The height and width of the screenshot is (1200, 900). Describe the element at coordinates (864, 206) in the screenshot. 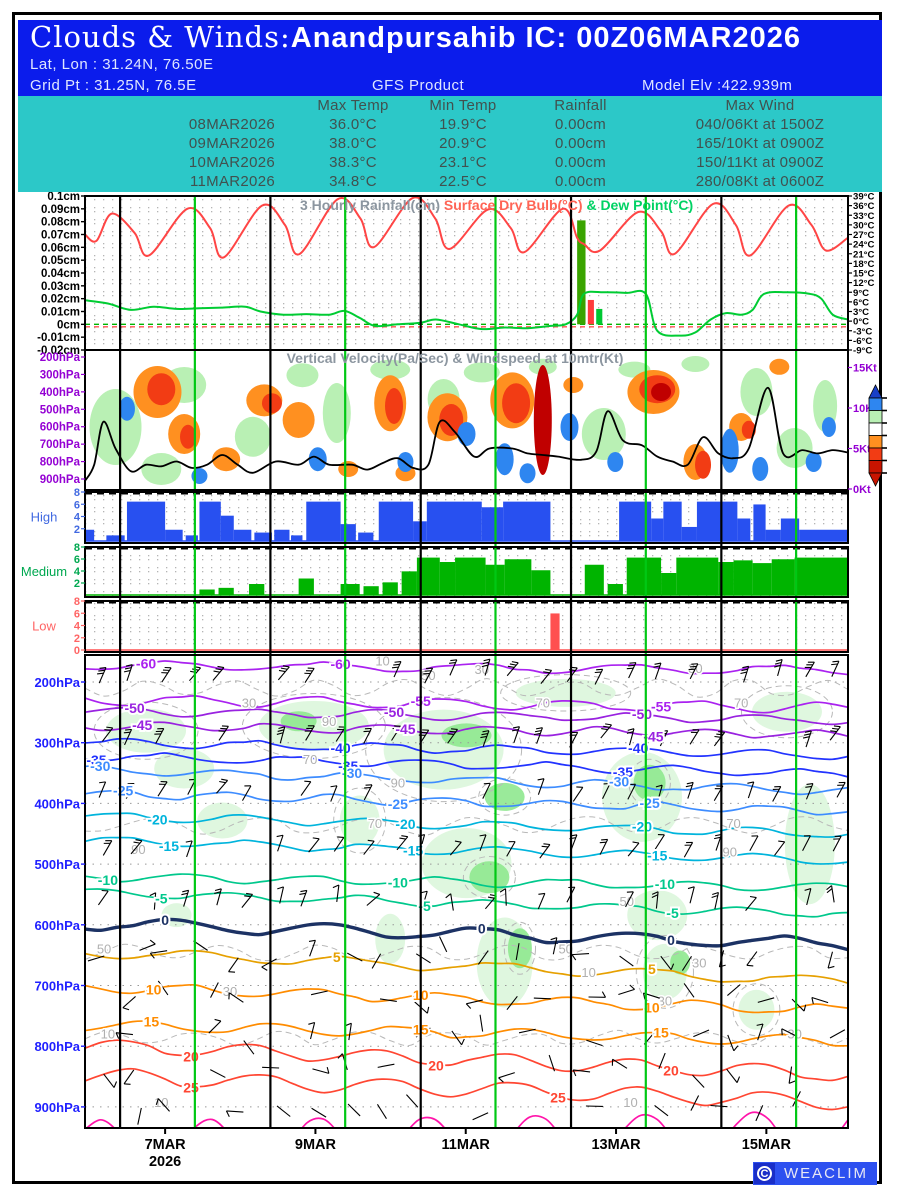

I see `svg-text: 36°C` at that location.